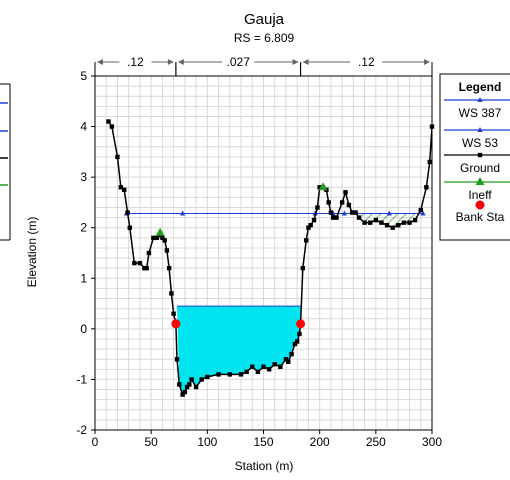 The image size is (510, 480). I want to click on y-tick-label: 4, so click(83, 127).